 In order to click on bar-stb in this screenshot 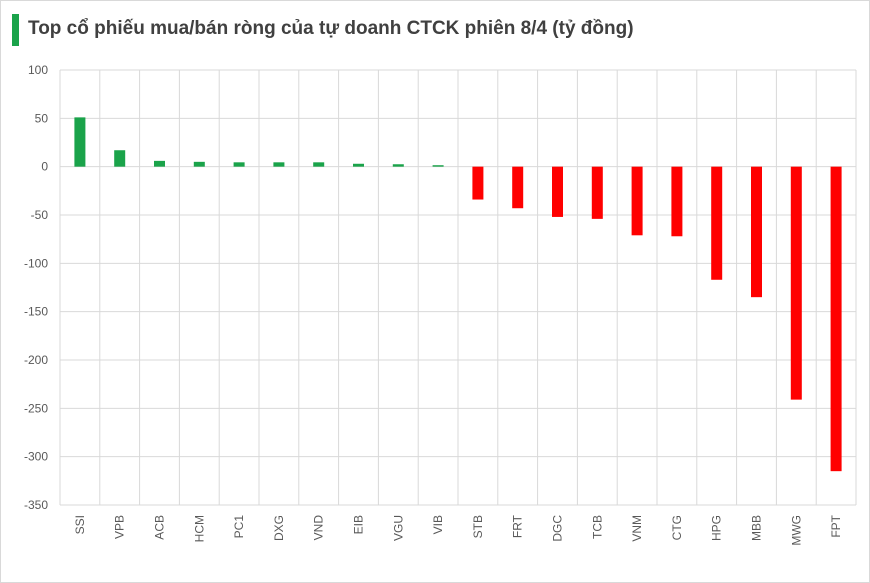, I will do `click(478, 183)`.